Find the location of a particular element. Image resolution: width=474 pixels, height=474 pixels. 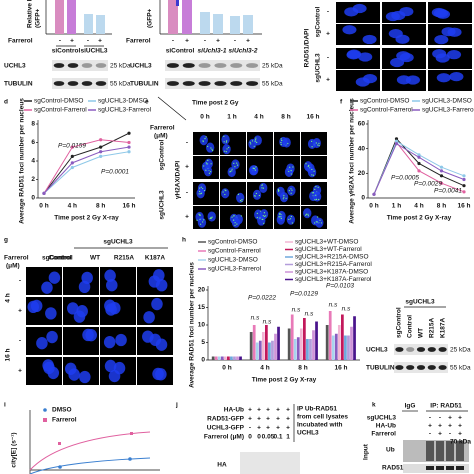

bar-fragment is located at coordinates (88, 24).